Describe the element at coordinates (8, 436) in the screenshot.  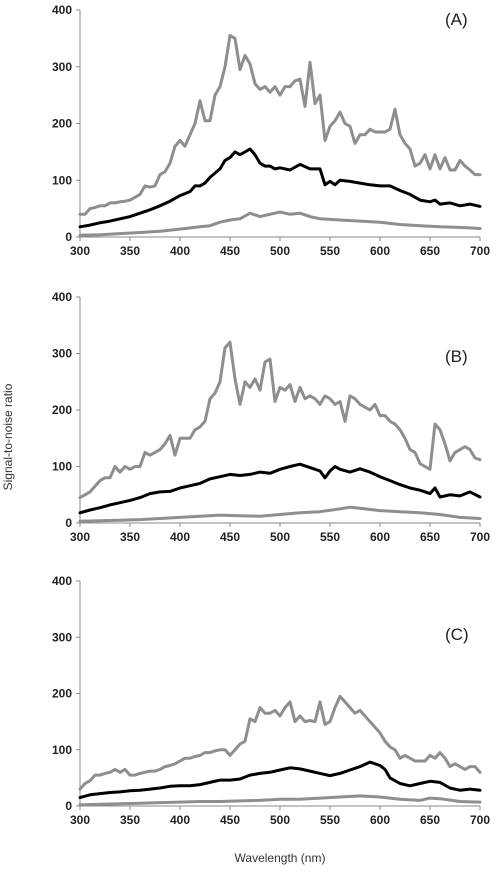
I see `y-axis-title: Signal-to-noise ratio` at that location.